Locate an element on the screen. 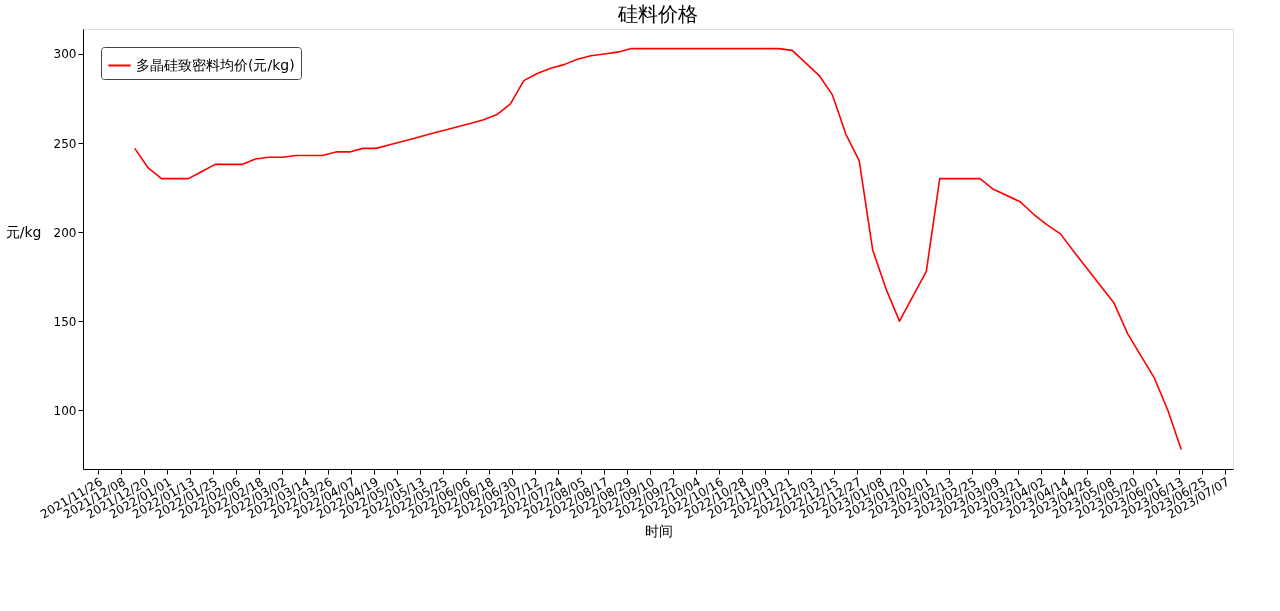 This screenshot has height=611, width=1280. y-tick-label: 250 is located at coordinates (65, 143).